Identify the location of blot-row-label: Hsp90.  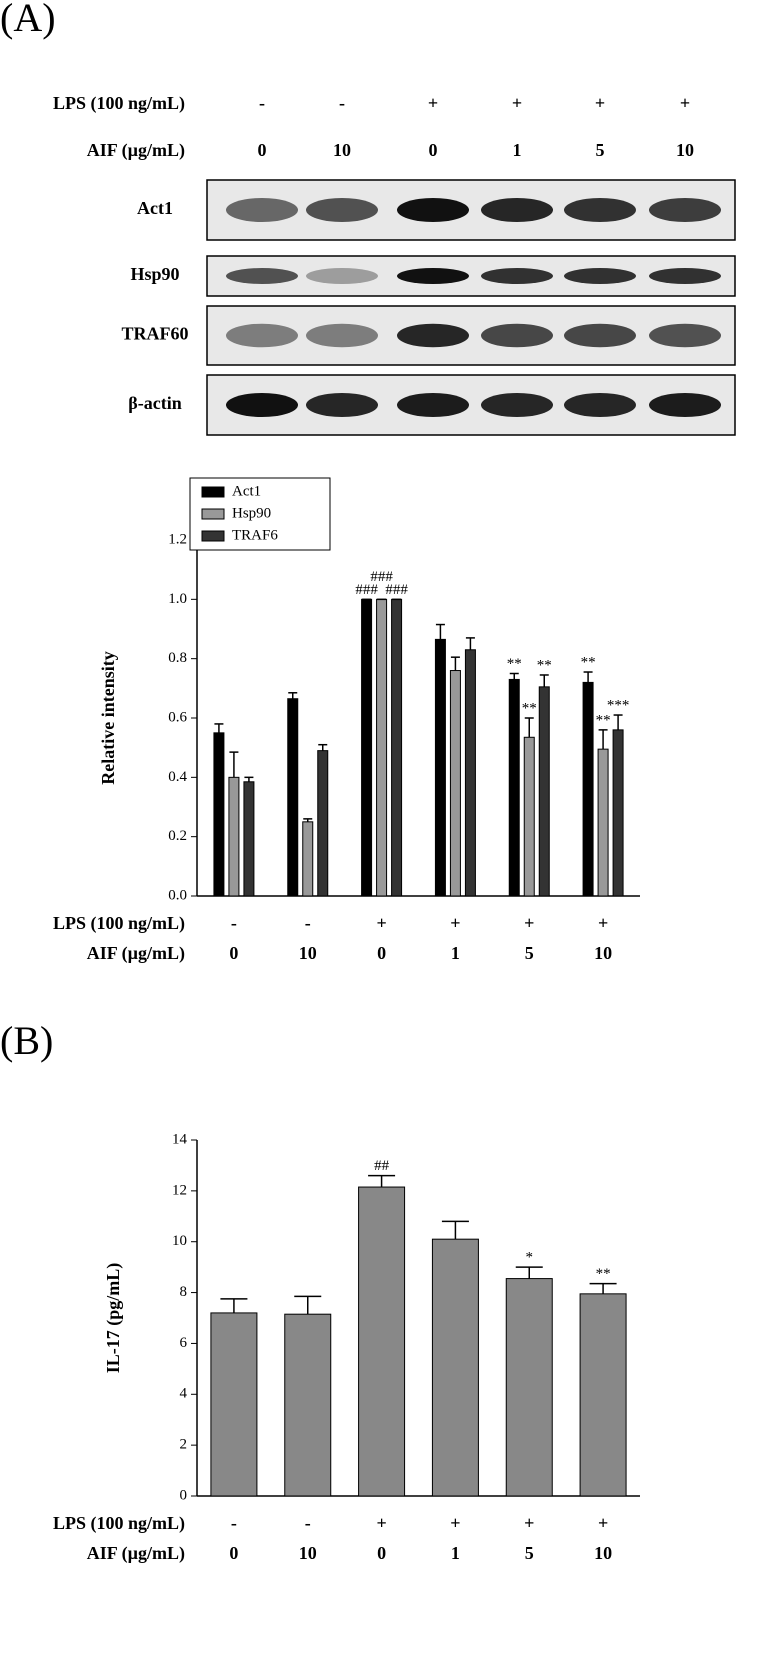
(154, 274).